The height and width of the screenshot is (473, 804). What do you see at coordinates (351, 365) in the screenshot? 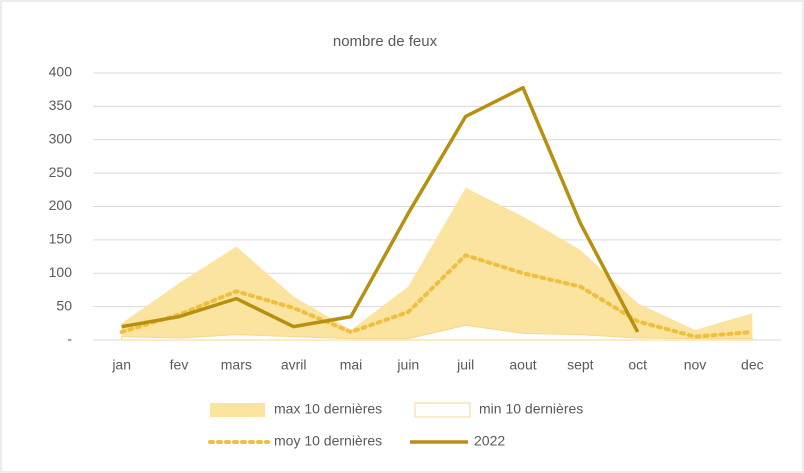
I see `x-tick-label: mai` at bounding box center [351, 365].